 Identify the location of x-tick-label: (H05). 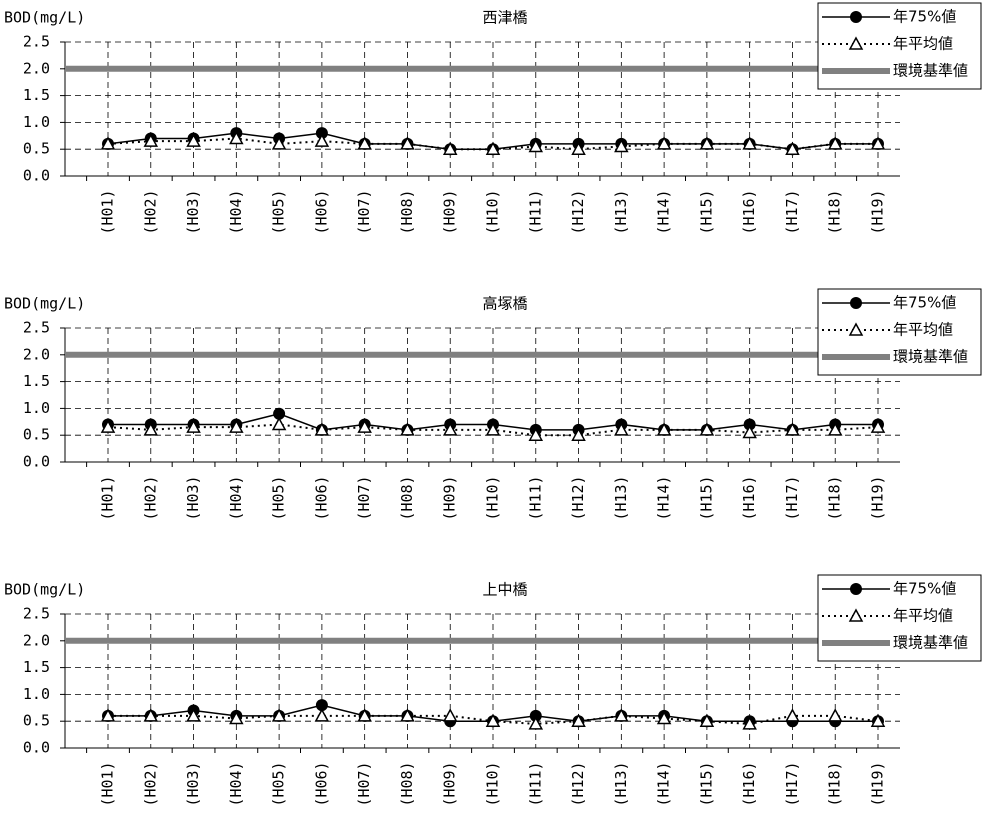
(279, 783).